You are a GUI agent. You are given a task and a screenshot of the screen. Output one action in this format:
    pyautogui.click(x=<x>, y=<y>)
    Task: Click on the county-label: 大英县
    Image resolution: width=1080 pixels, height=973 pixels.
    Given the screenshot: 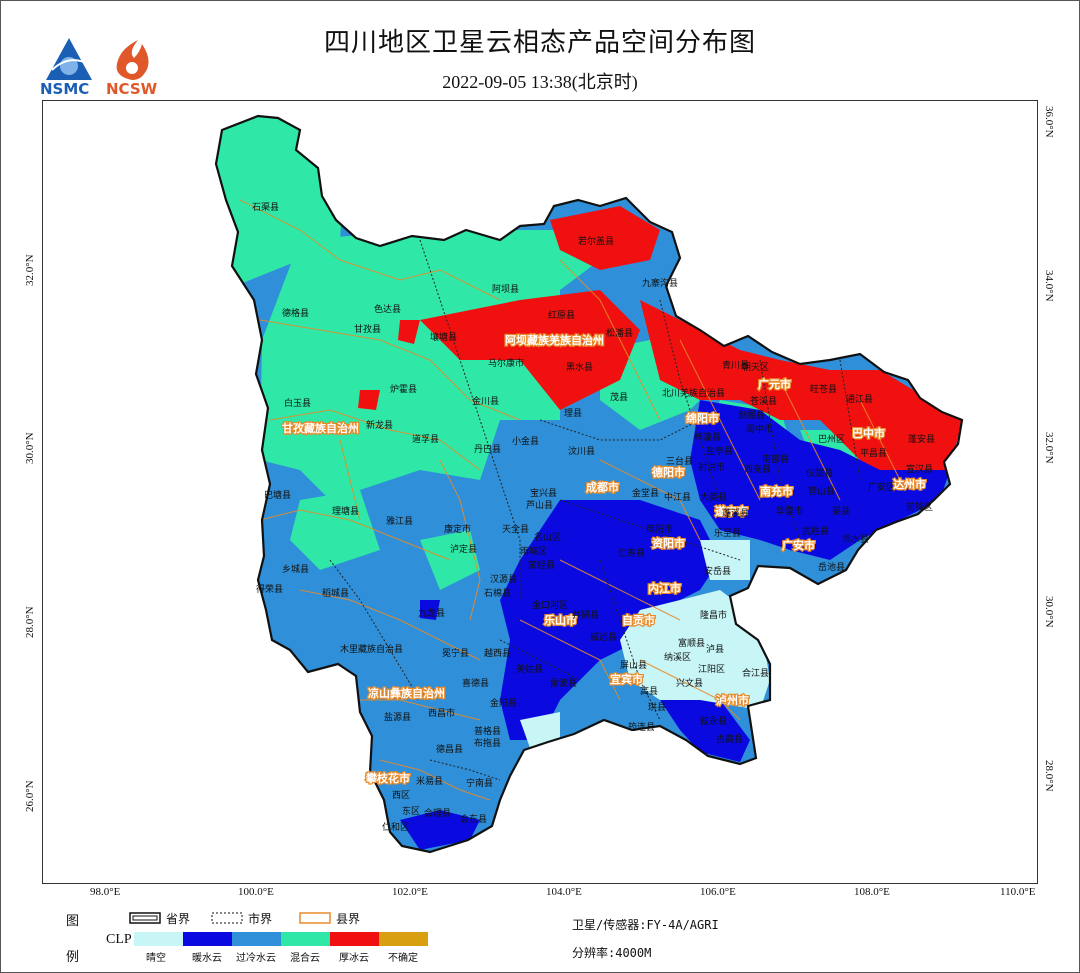 What is the action you would take?
    pyautogui.click(x=713, y=497)
    